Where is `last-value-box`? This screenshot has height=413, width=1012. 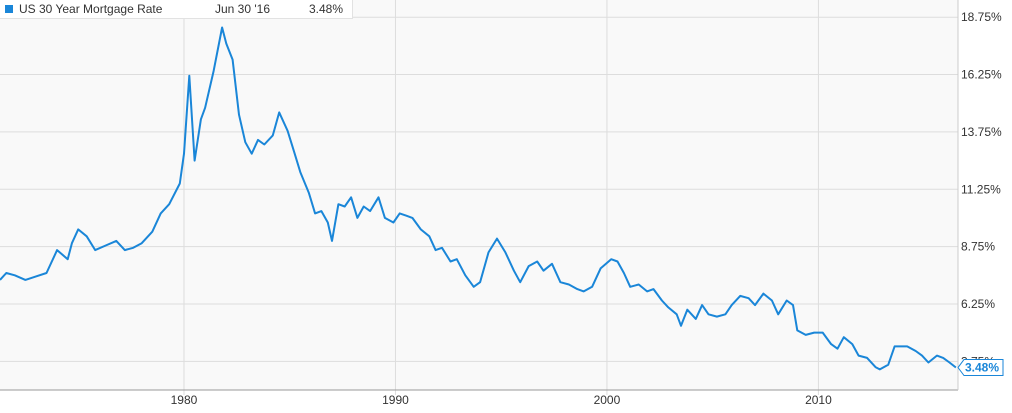 last-value-box is located at coordinates (980, 368).